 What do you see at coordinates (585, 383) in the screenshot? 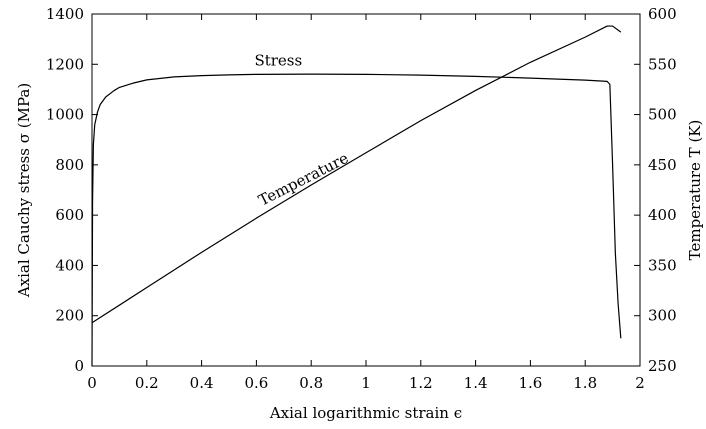
I see `x-tick-label: 1.8` at bounding box center [585, 383].